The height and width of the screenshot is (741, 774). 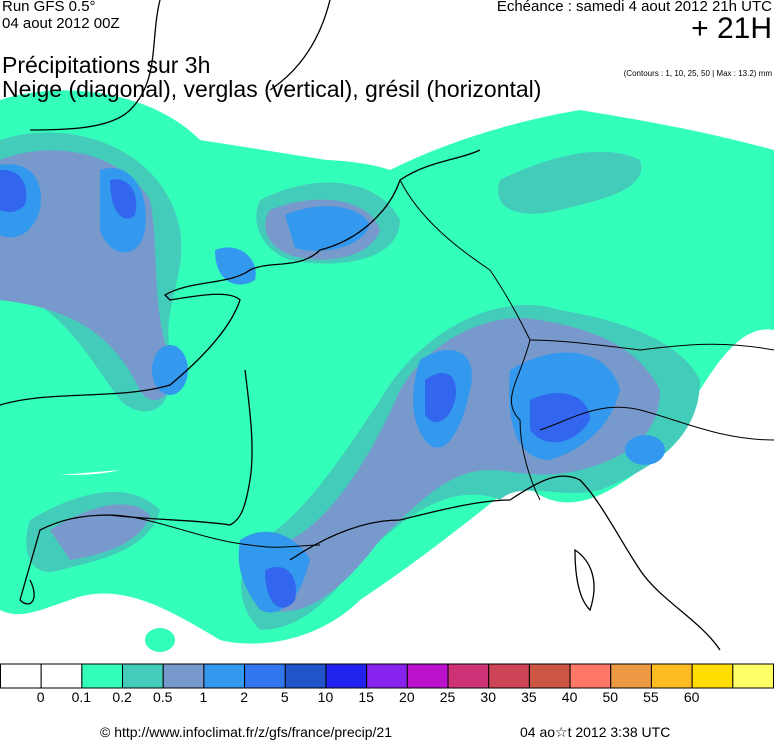 I want to click on legend-level: 55, so click(x=651, y=697).